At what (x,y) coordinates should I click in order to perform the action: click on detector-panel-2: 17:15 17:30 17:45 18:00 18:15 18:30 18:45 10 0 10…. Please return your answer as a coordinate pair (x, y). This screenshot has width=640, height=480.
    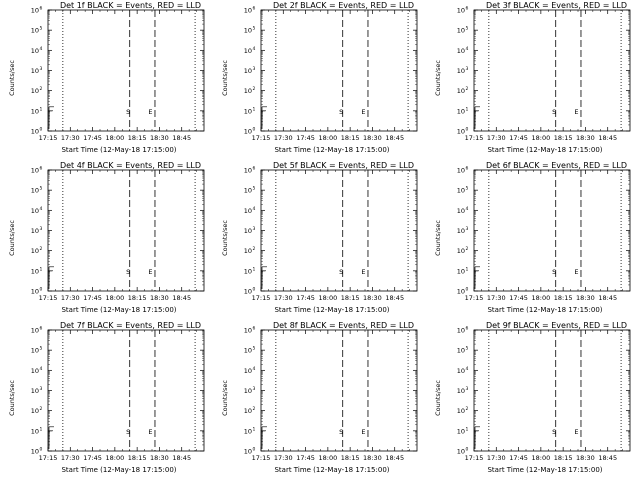
    Looking at the image, I should click on (319, 80).